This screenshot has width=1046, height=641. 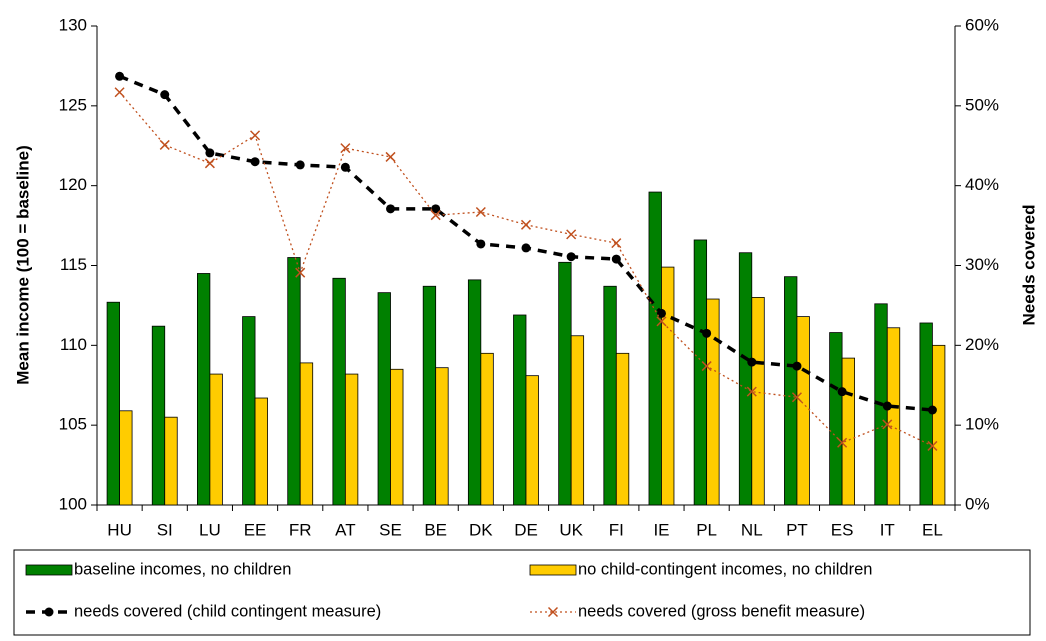 What do you see at coordinates (721, 611) in the screenshot?
I see `legend-label: needs covered (gross benefit measure)` at bounding box center [721, 611].